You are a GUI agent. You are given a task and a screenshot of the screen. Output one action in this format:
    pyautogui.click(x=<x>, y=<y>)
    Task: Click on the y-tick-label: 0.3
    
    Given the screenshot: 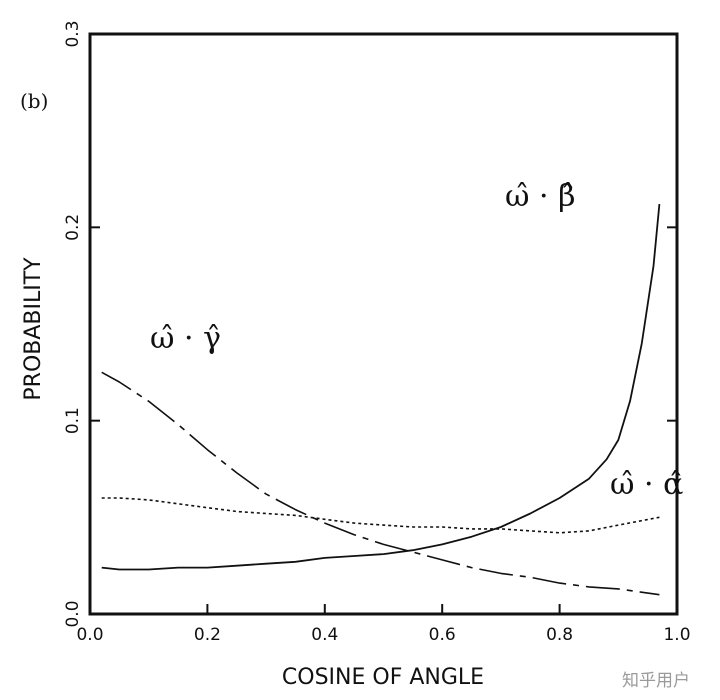 What is the action you would take?
    pyautogui.click(x=73, y=33)
    